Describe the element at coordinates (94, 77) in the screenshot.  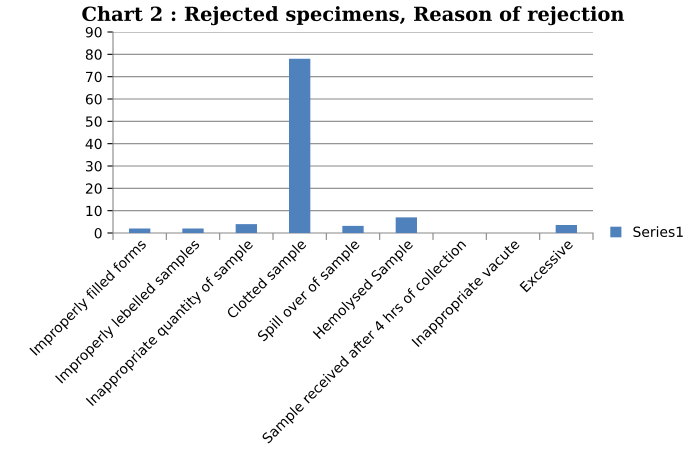
I see `y-tick-label: 70` at that location.